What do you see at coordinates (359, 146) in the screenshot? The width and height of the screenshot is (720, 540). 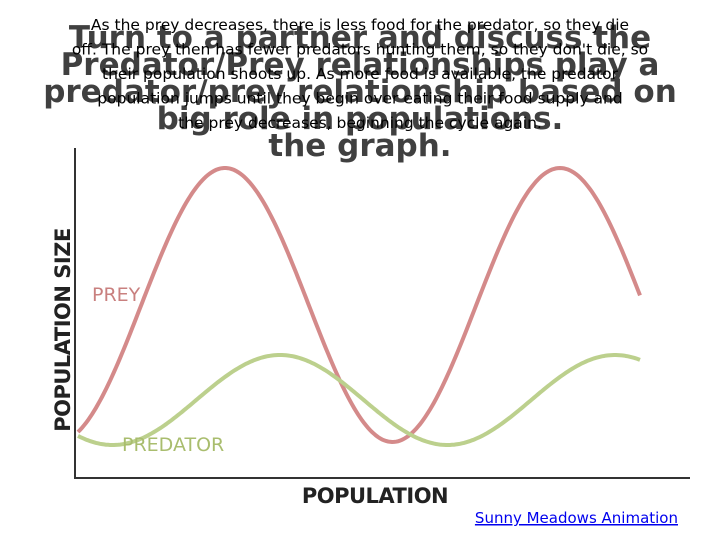 I see `title-line: the graph.` at bounding box center [359, 146].